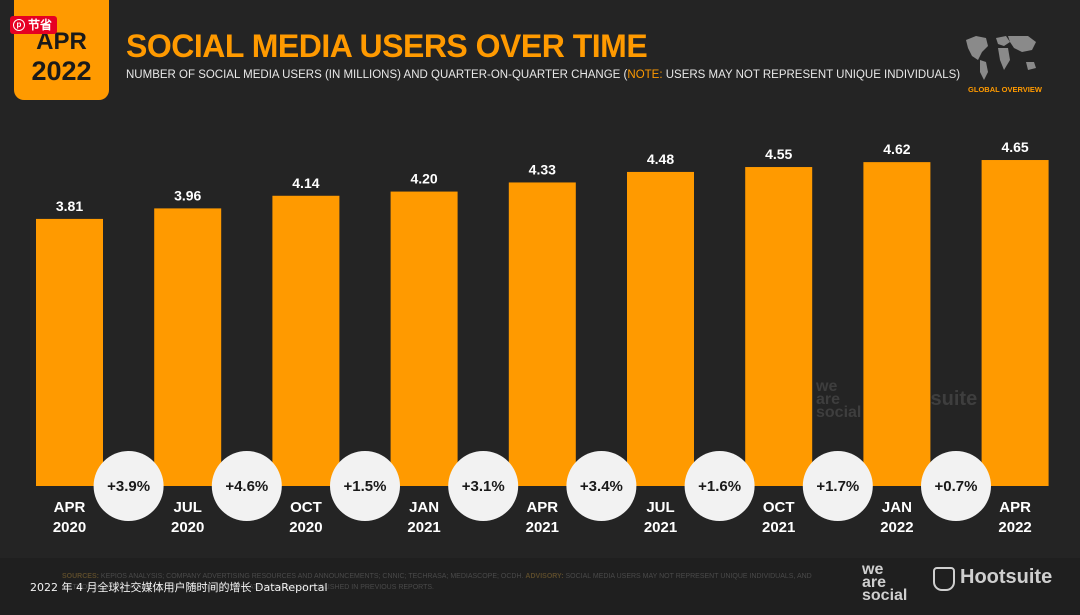 This screenshot has height=615, width=1080. What do you see at coordinates (1001, 58) in the screenshot?
I see `world-map-icon` at bounding box center [1001, 58].